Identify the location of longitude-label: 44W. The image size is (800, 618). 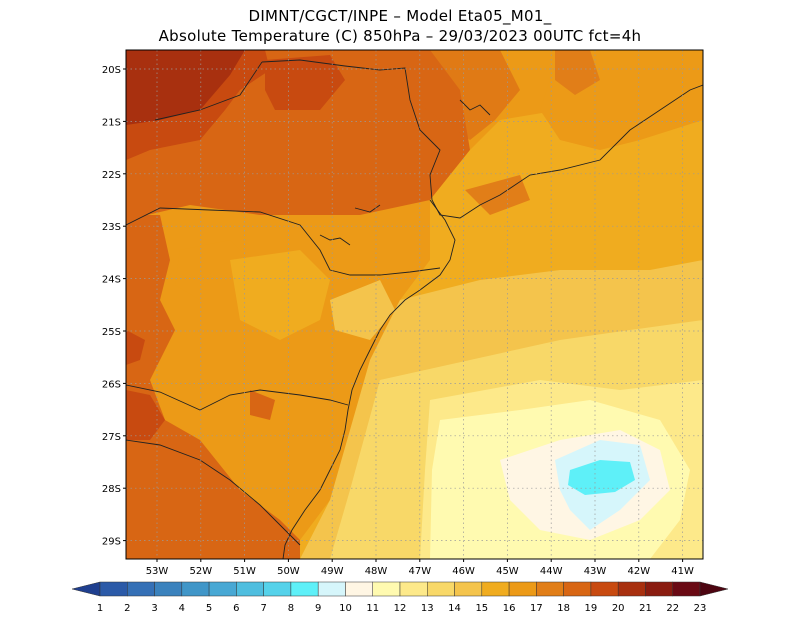
(551, 571).